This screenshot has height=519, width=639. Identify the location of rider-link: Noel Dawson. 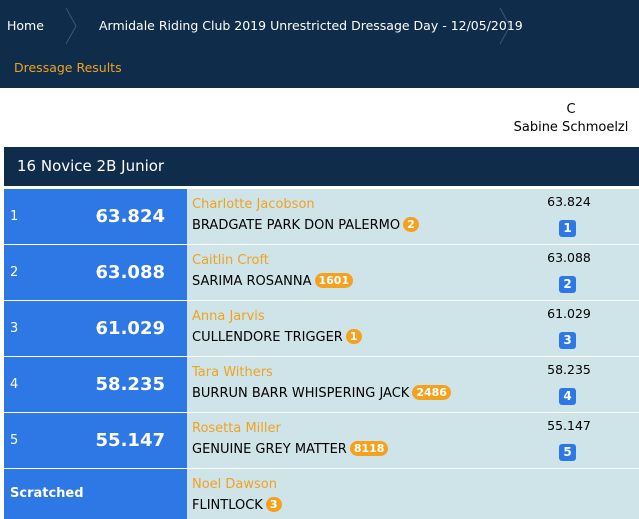
(234, 484).